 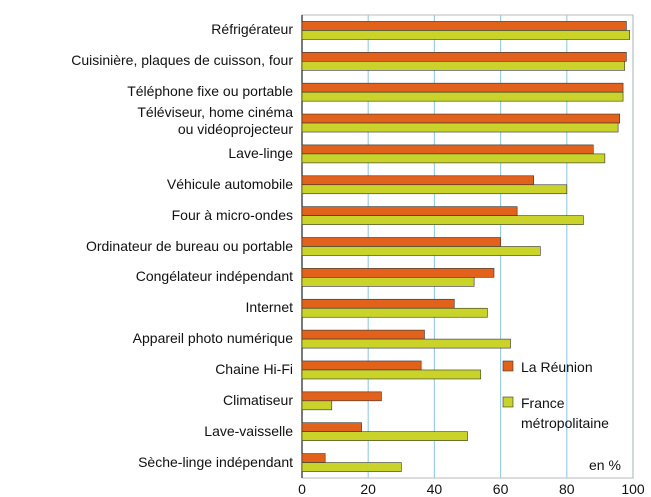 I want to click on x-tick-label: 40, so click(x=434, y=489).